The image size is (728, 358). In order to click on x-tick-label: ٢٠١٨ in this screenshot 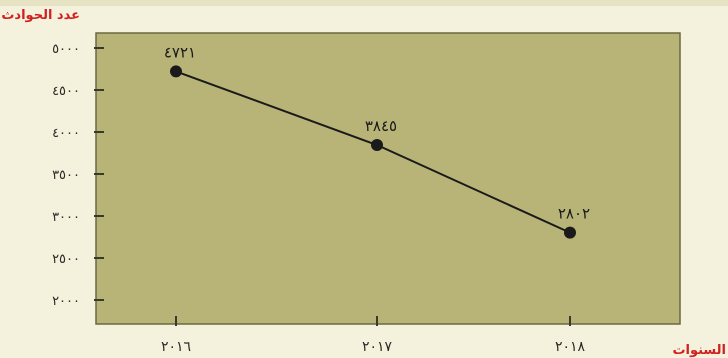, I will do `click(570, 347)`.